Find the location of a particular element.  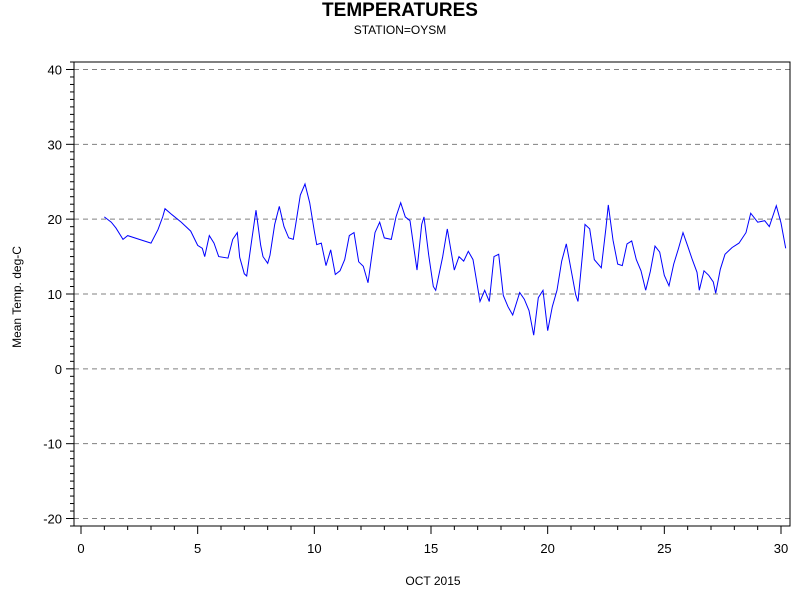

y-tick-label: -10 is located at coordinates (52, 444).